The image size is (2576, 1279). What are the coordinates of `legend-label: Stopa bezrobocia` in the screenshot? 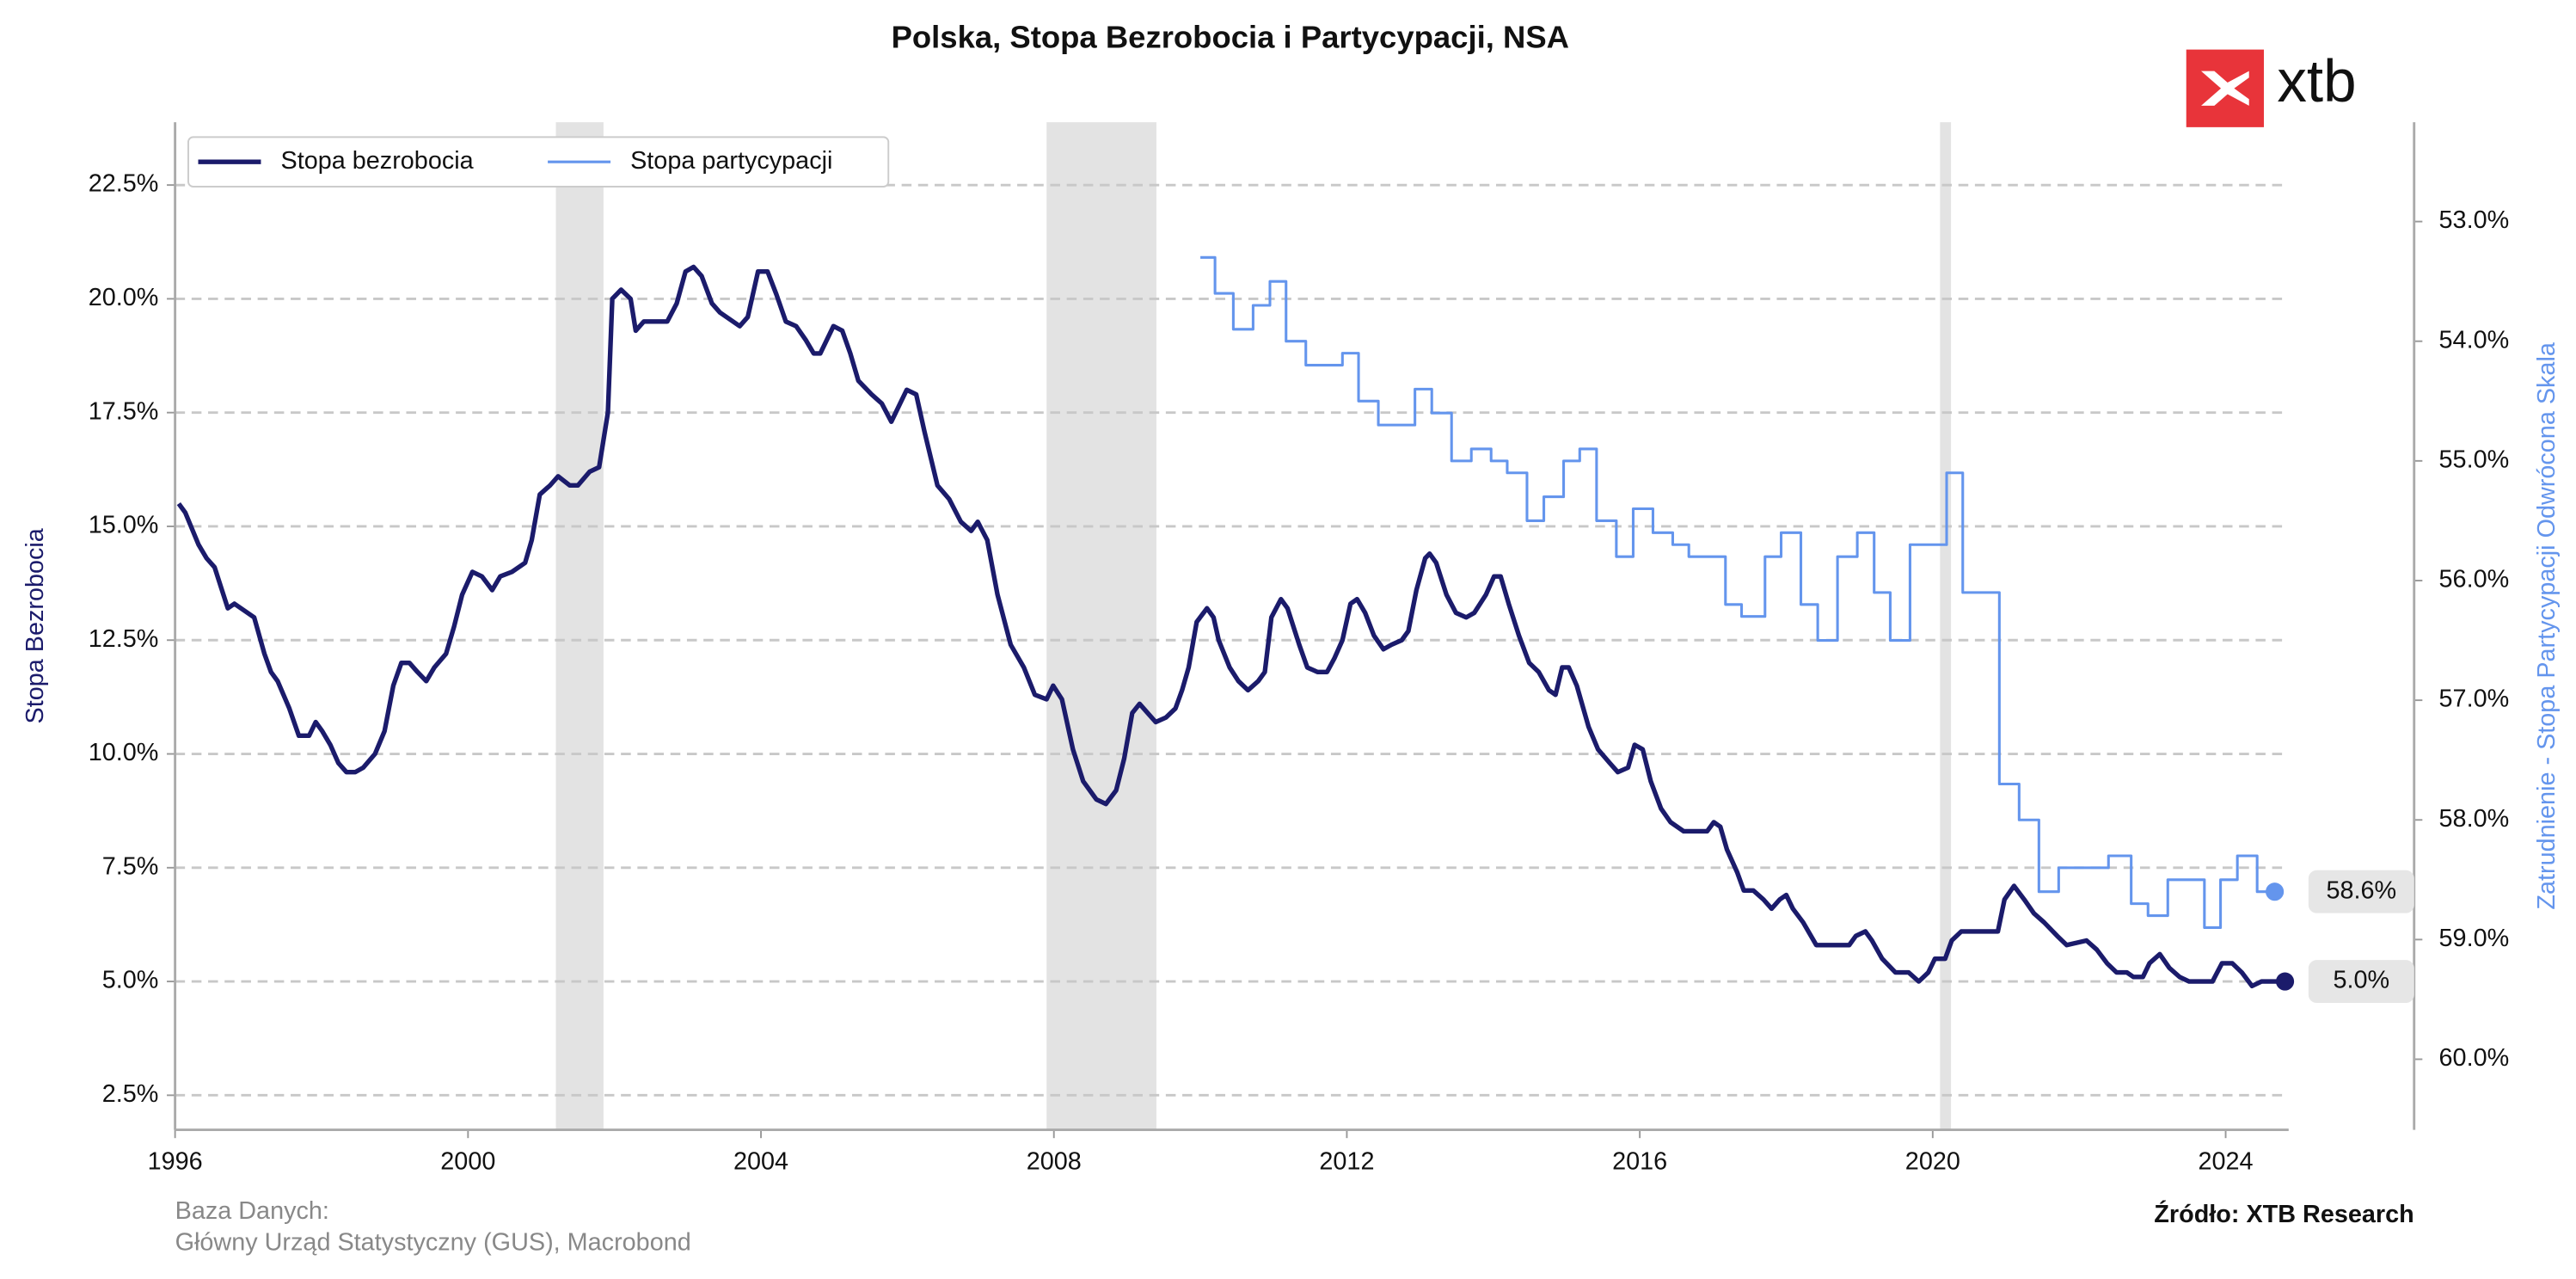 It's located at (378, 161).